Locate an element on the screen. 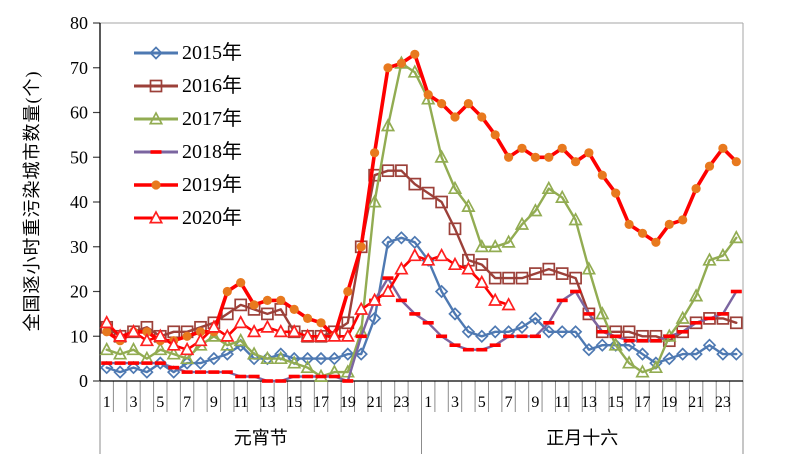 This screenshot has width=800, height=470. legend-item-2019: 2019年 is located at coordinates (187, 184).